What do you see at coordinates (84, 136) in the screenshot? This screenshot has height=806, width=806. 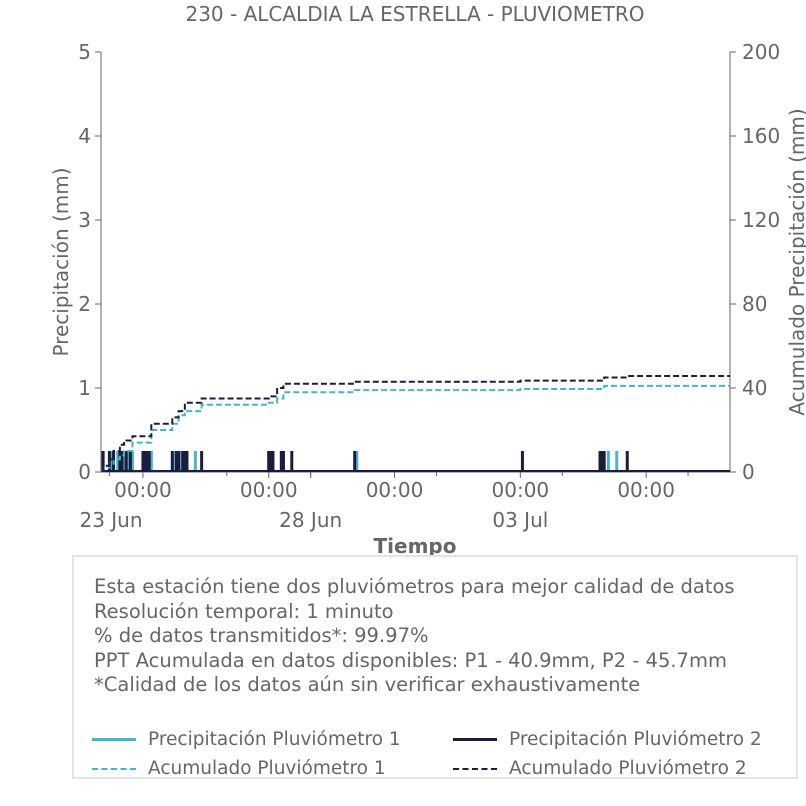 I see `y-tick-label: 4` at bounding box center [84, 136].